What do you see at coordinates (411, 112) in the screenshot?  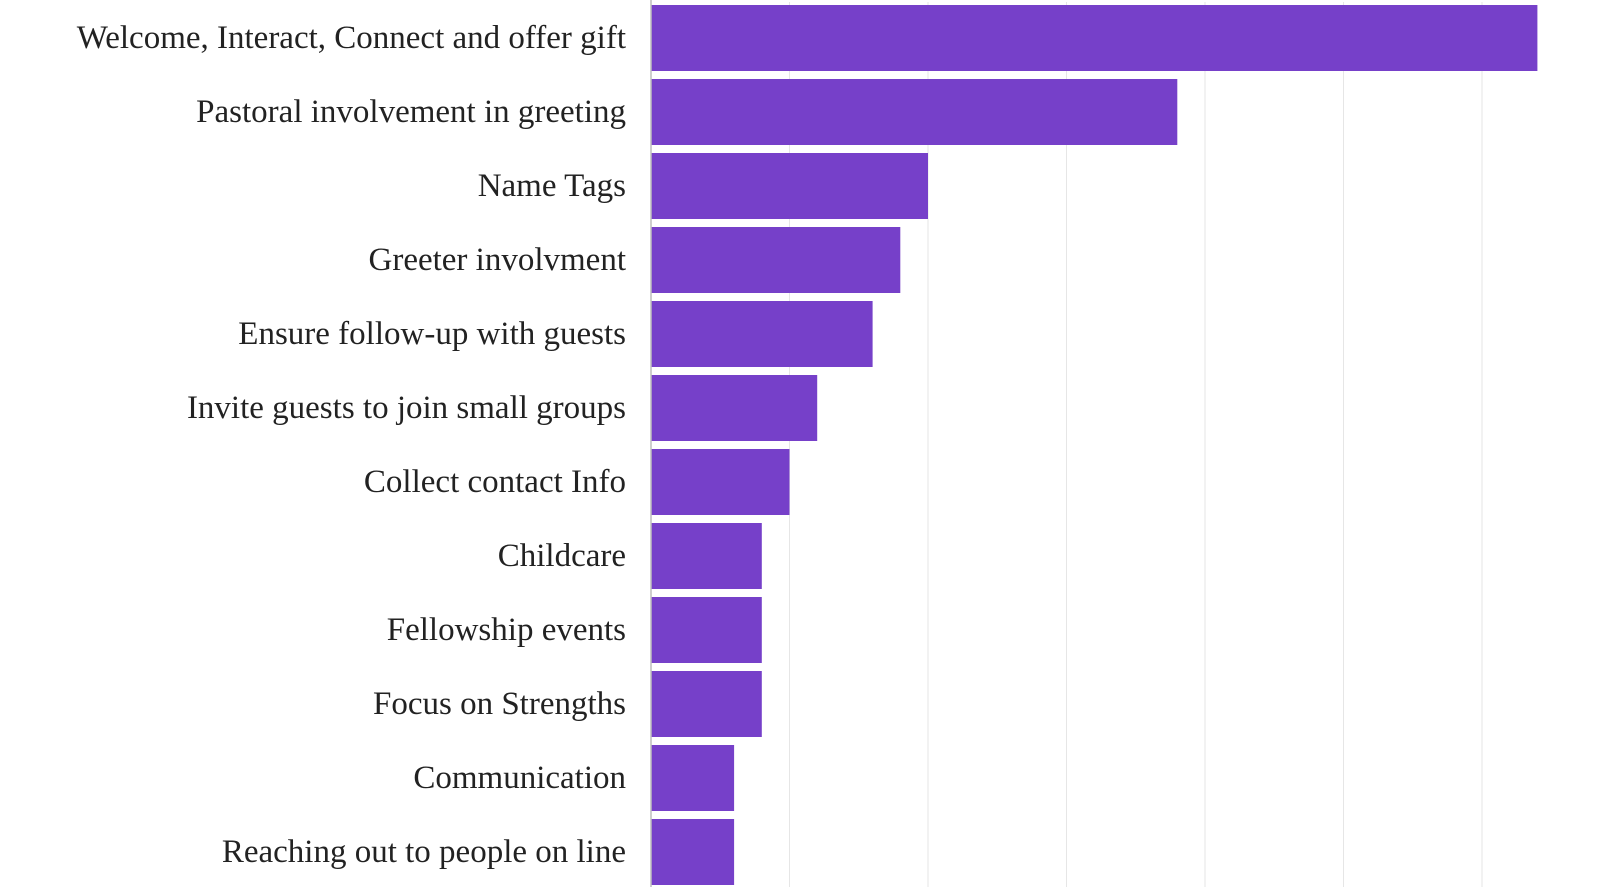 I see `category-label: Pastoral involvement in greeting` at bounding box center [411, 112].